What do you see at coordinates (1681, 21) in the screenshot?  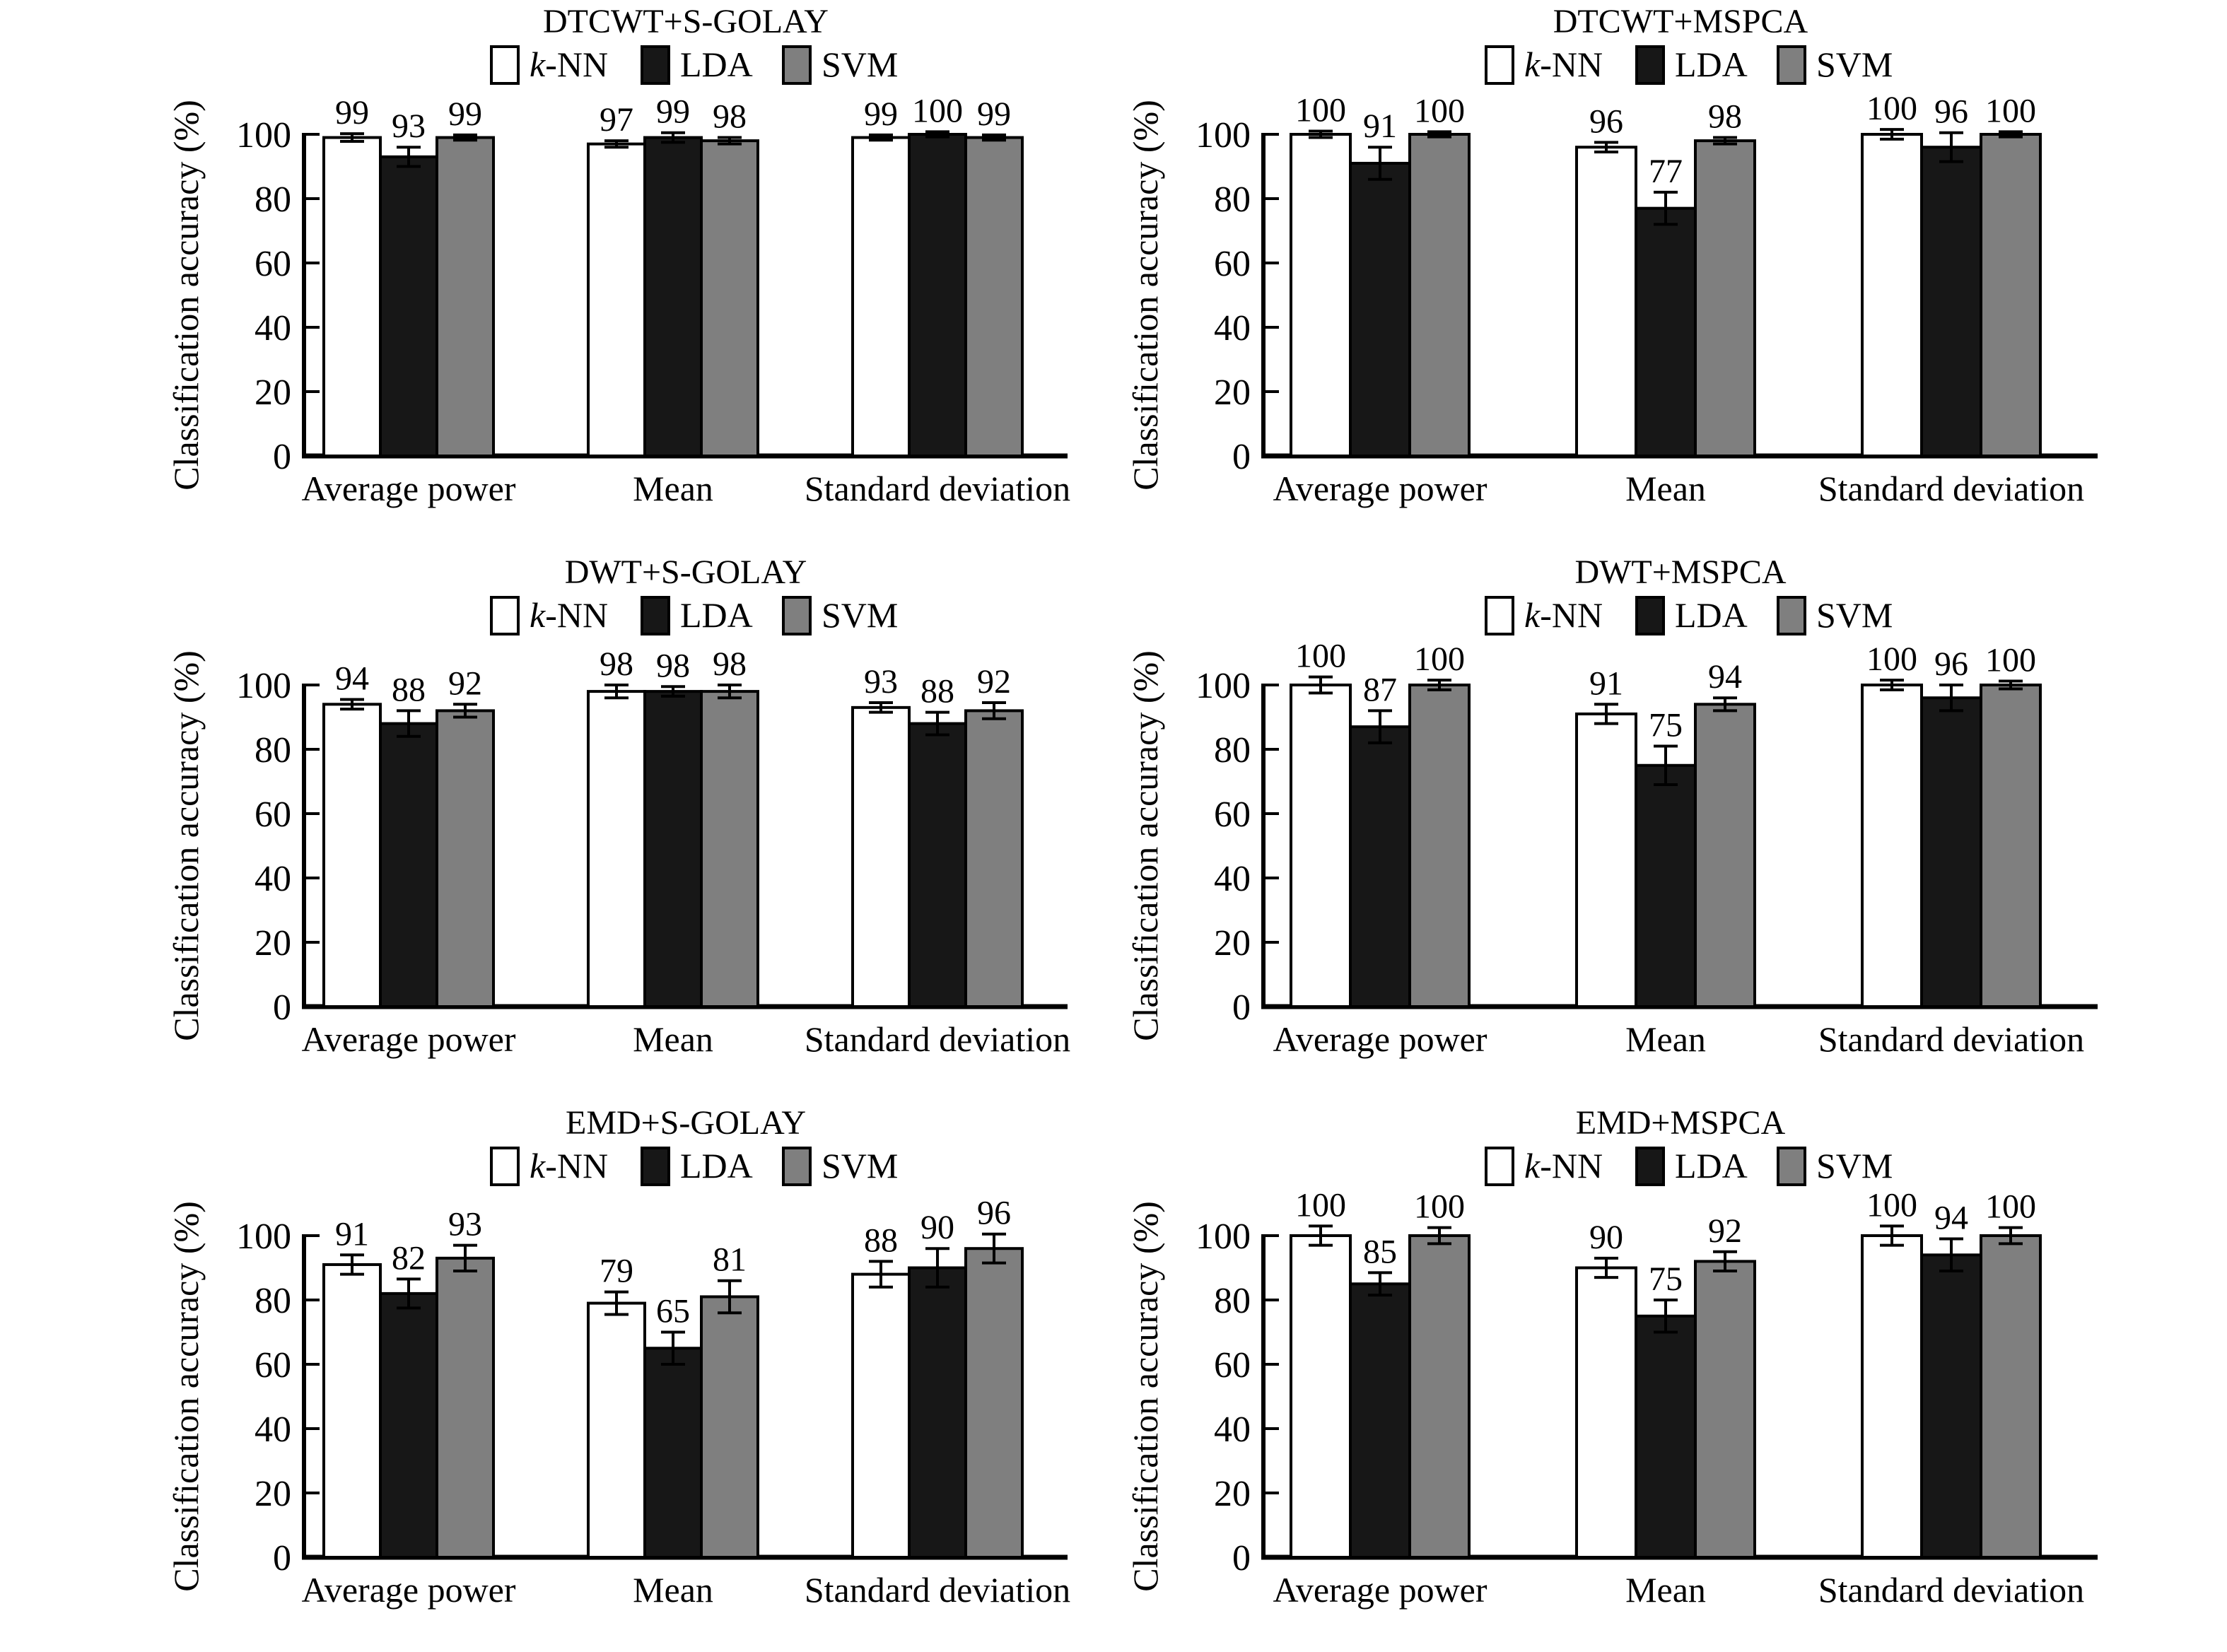 I see `chart-title: DTCWT+MSPCA` at bounding box center [1681, 21].